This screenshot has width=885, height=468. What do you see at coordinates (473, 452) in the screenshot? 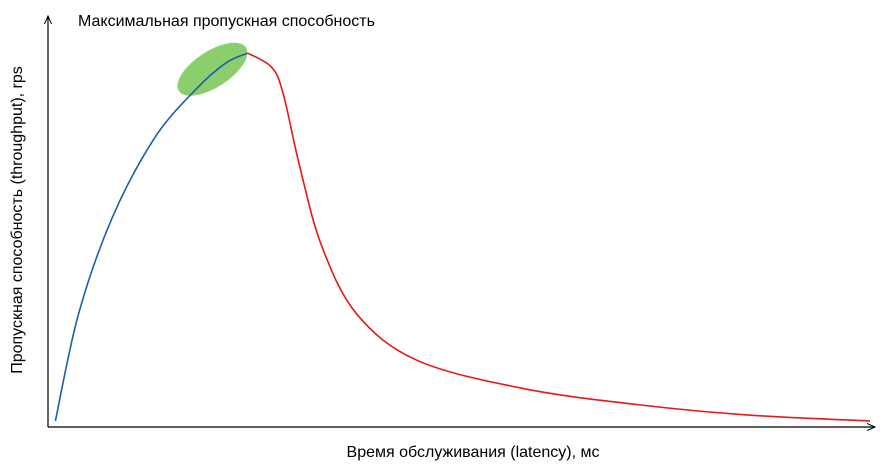
I see `x-axis-label: Время обслуживания (latency), мс` at bounding box center [473, 452].